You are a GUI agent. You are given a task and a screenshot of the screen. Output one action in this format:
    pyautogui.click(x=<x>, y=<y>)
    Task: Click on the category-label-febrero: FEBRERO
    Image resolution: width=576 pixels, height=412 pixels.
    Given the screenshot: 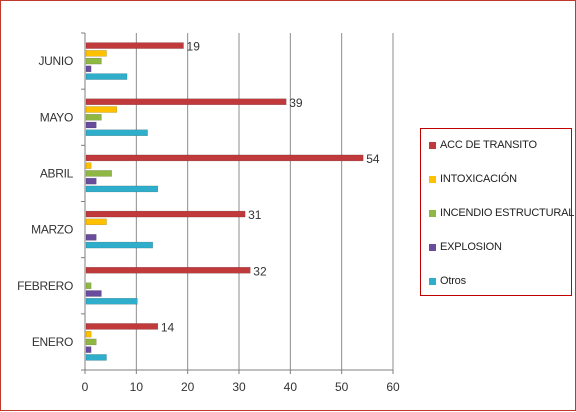 What is the action you would take?
    pyautogui.click(x=45, y=286)
    